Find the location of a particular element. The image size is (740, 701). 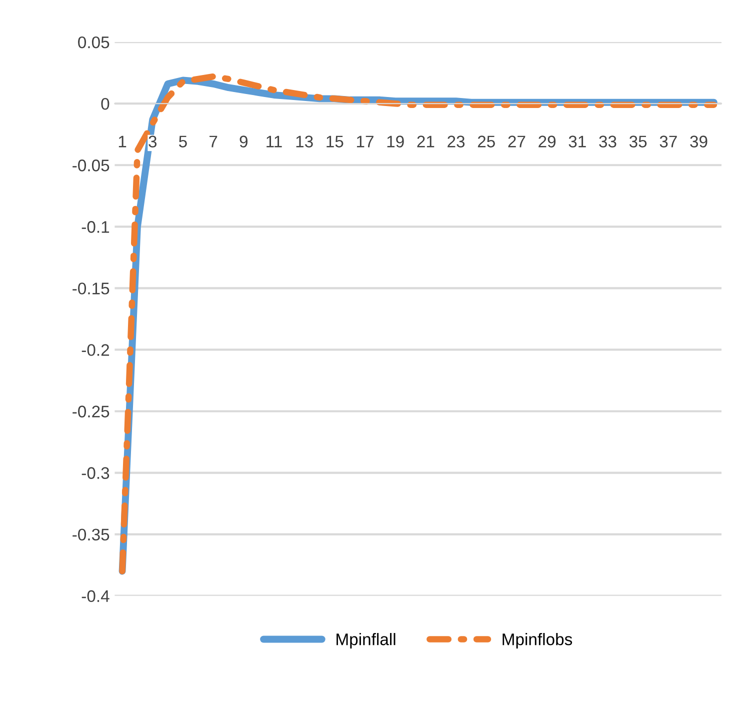

y-tick-label: -0.1 is located at coordinates (96, 227).